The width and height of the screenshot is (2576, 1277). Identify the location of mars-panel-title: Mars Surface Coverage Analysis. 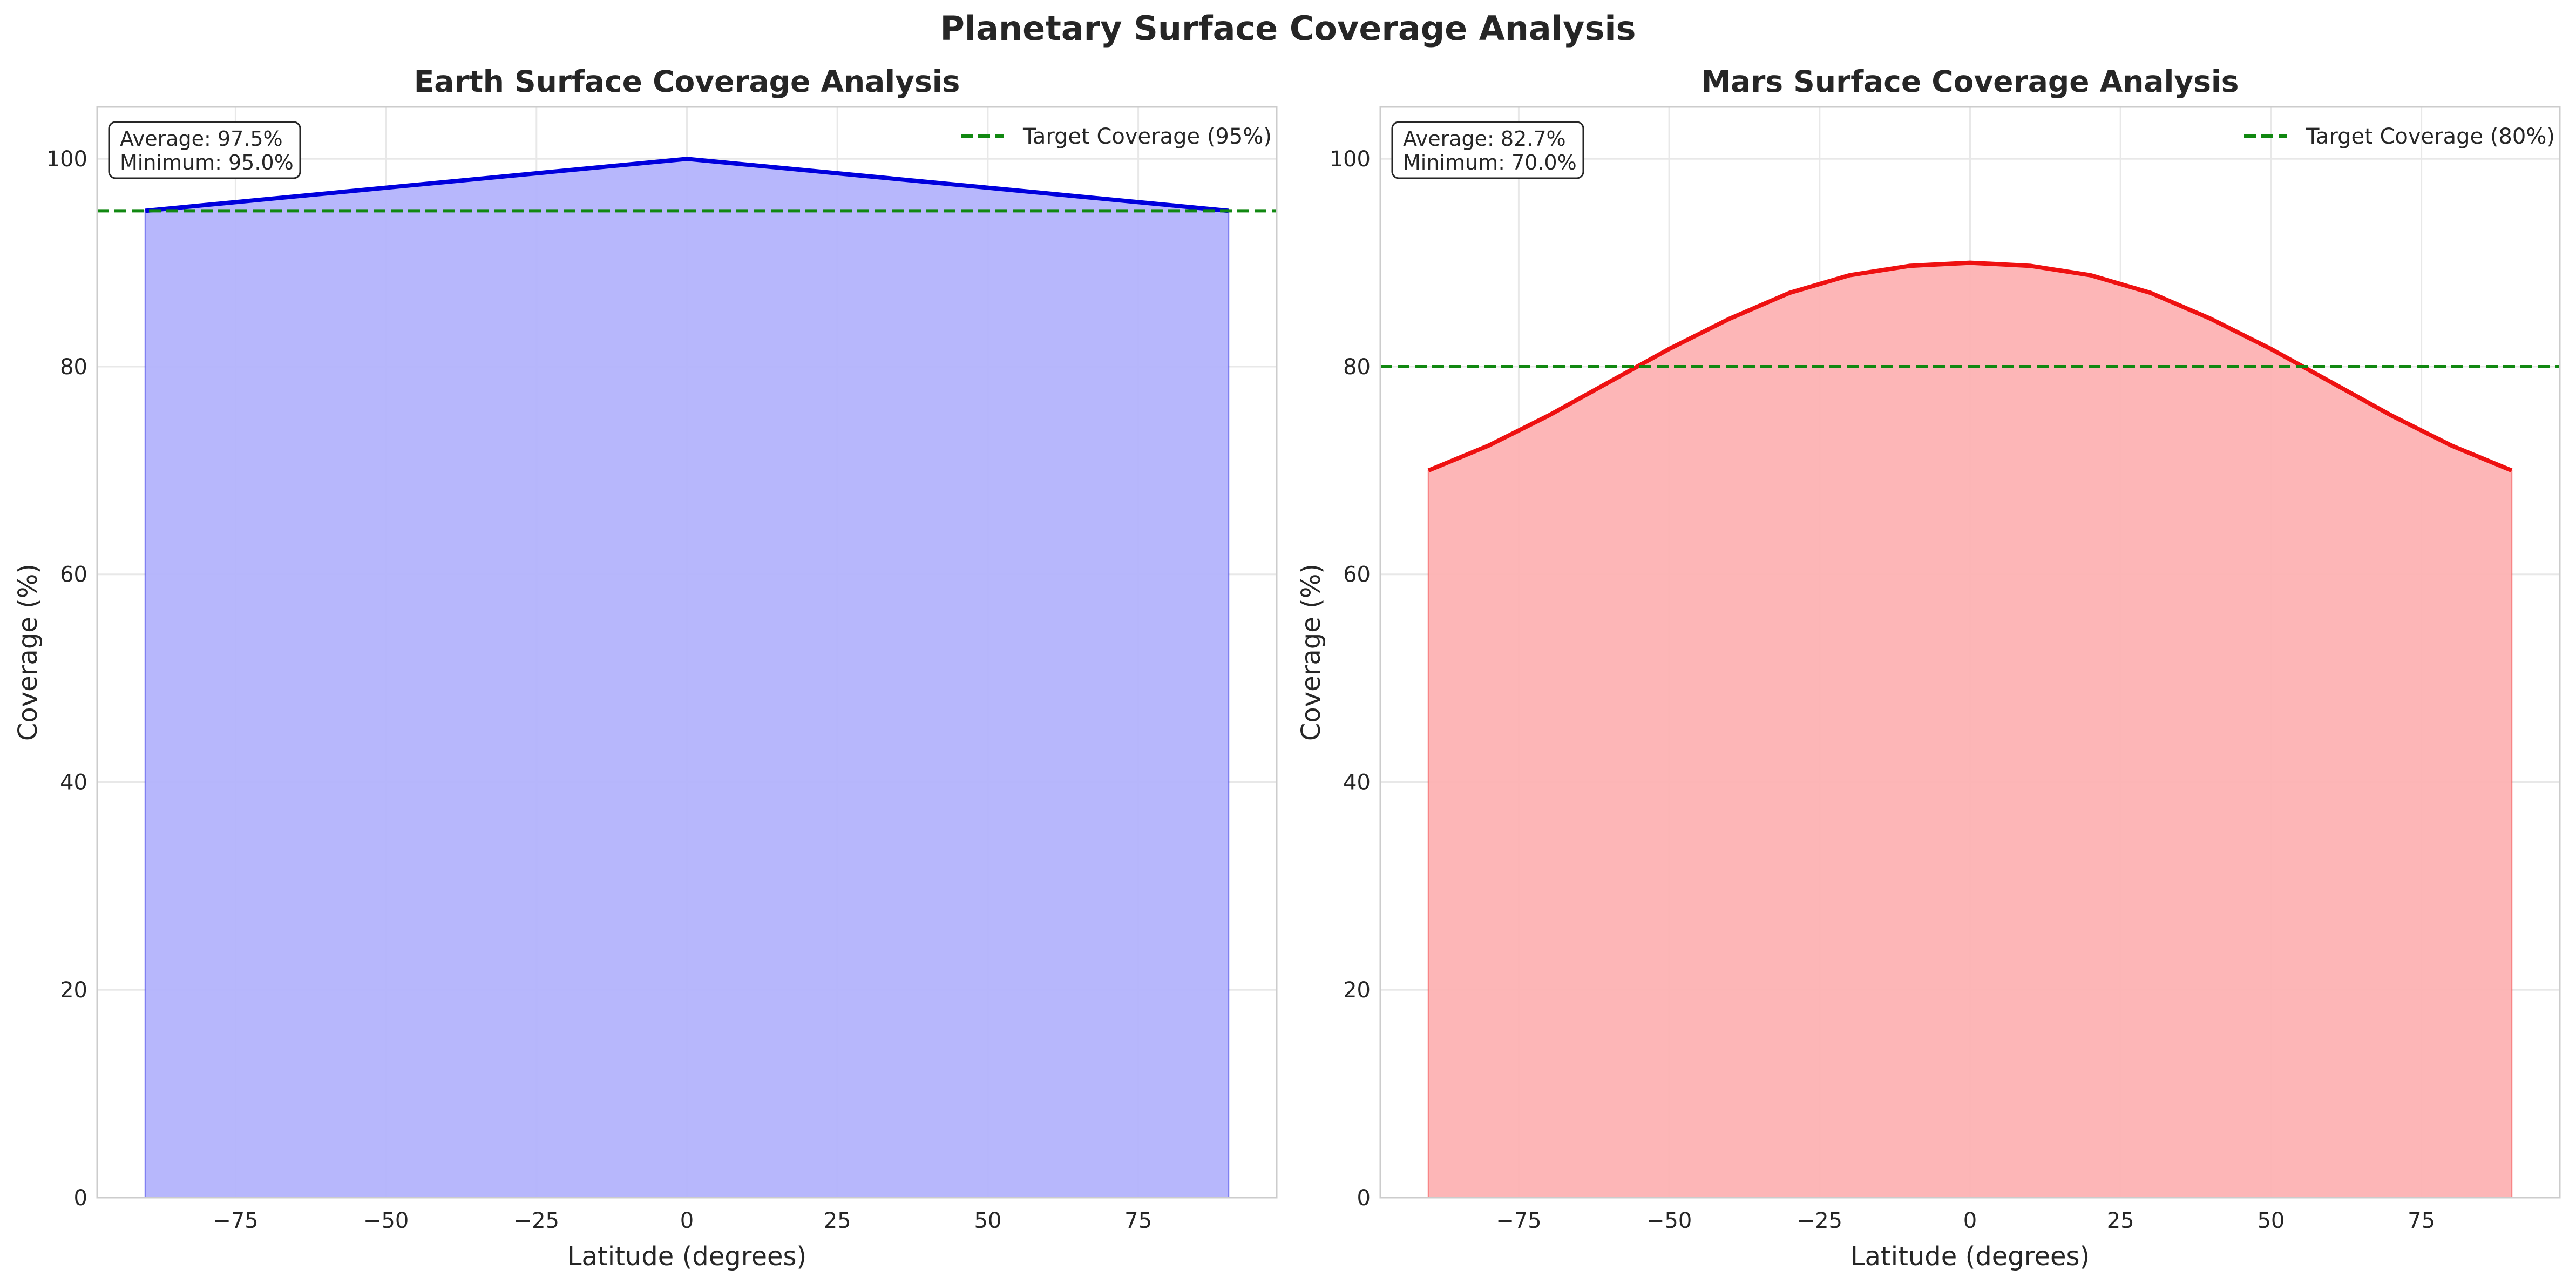
(1970, 81).